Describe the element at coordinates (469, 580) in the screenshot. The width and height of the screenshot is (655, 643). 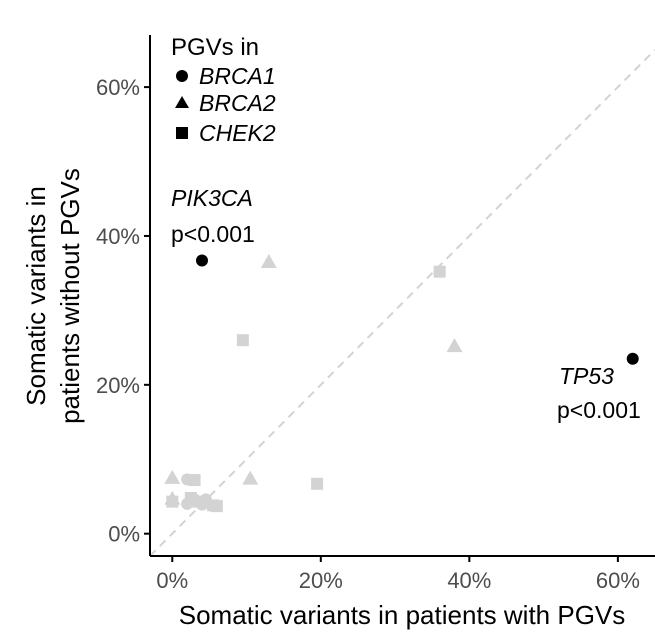
I see `x-tick-label: 40%` at that location.